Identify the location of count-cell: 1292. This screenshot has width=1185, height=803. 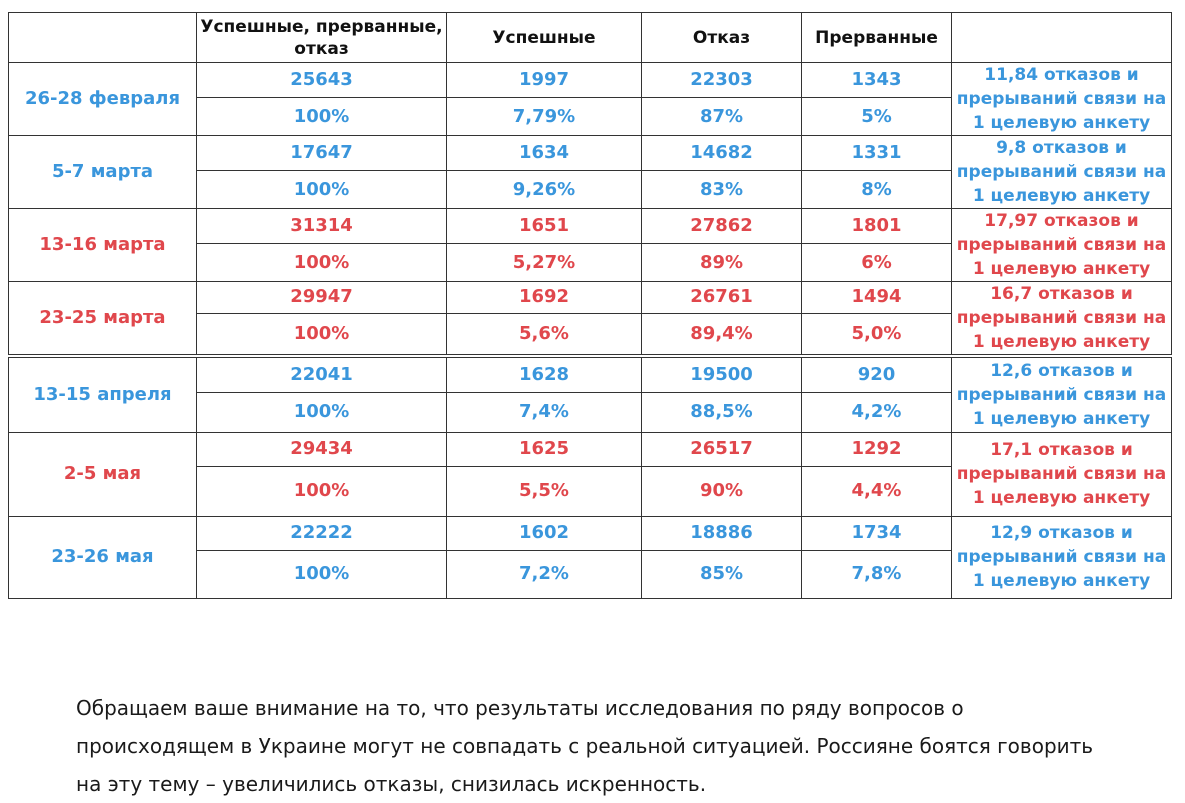
(876, 449).